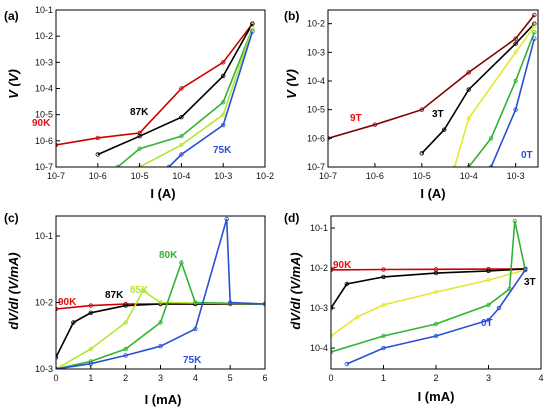  What do you see at coordinates (114, 295) in the screenshot?
I see `series-annotation: 87K` at bounding box center [114, 295].